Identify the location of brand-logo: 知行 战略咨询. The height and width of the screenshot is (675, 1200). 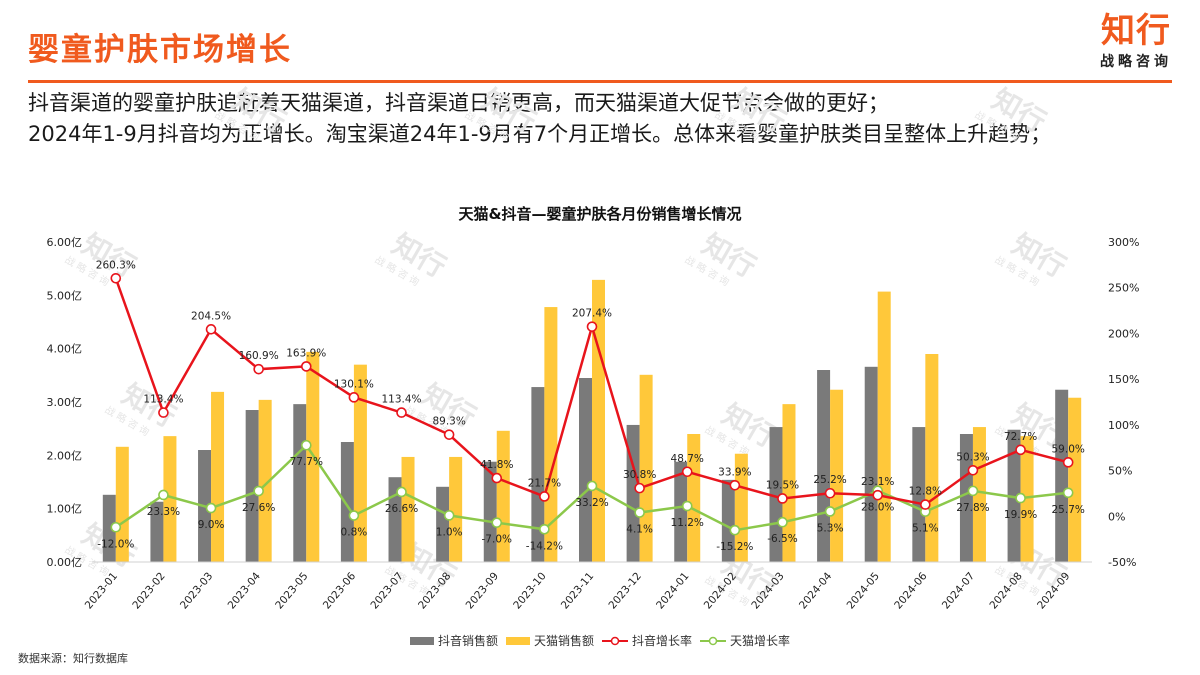
(1136, 41).